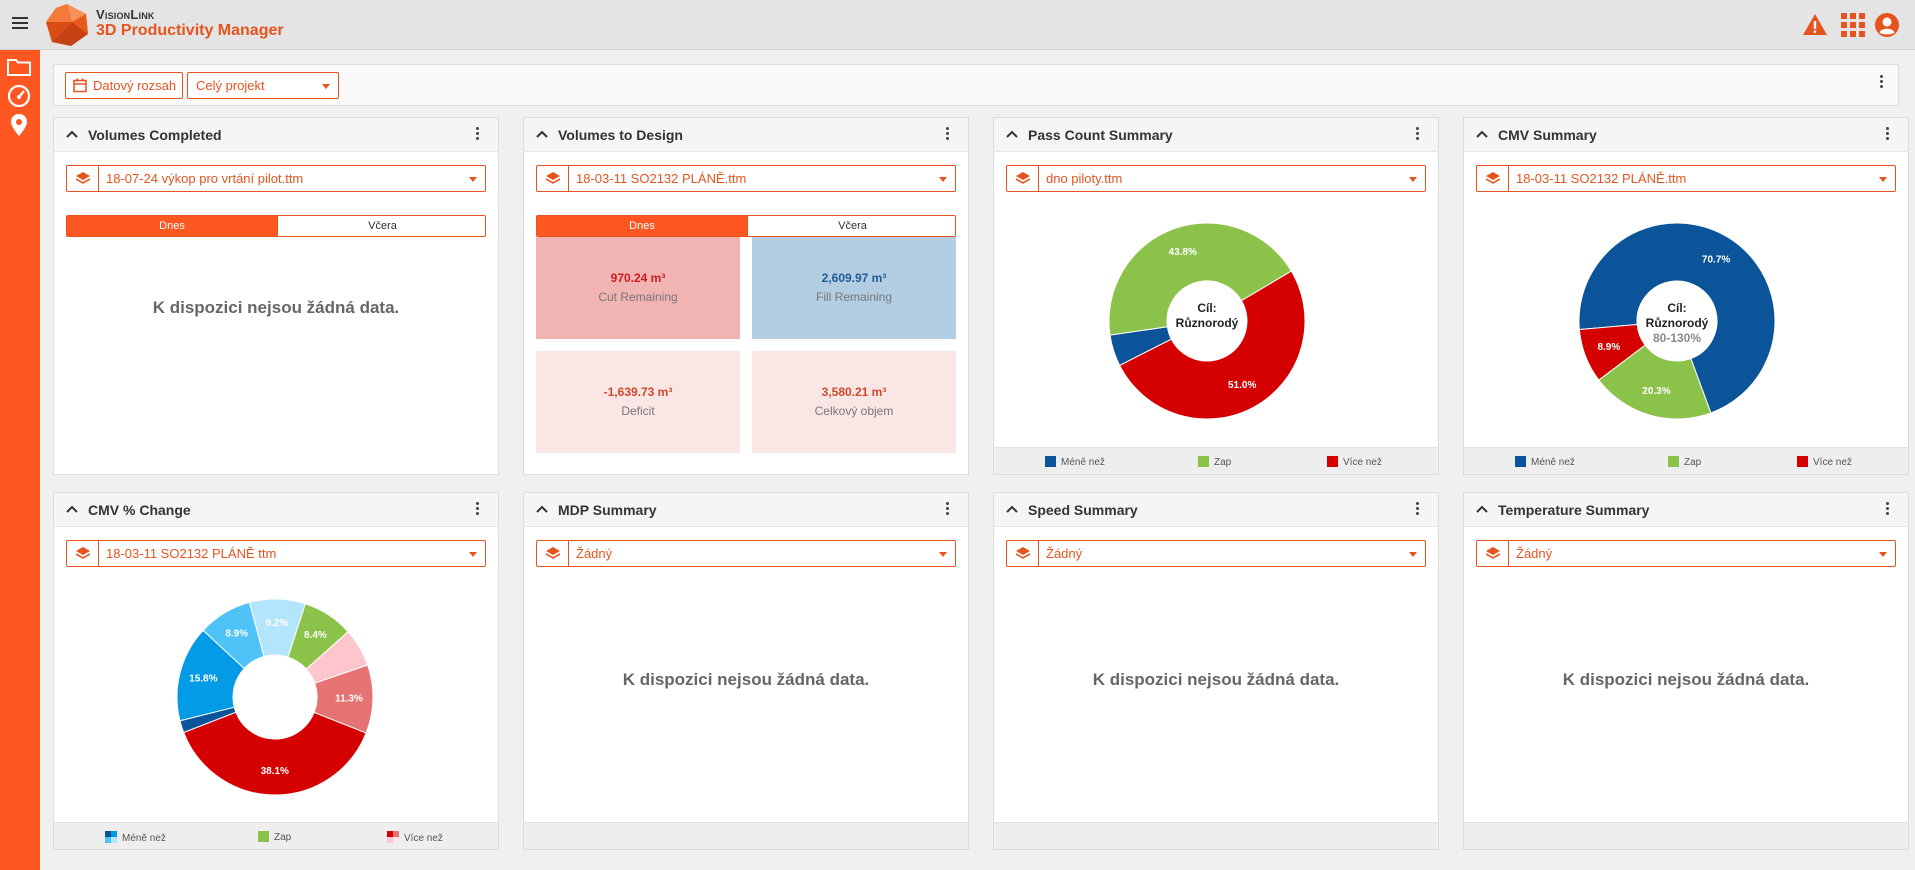  I want to click on chart-center-label: Cíl: Různorodý, so click(1207, 316).